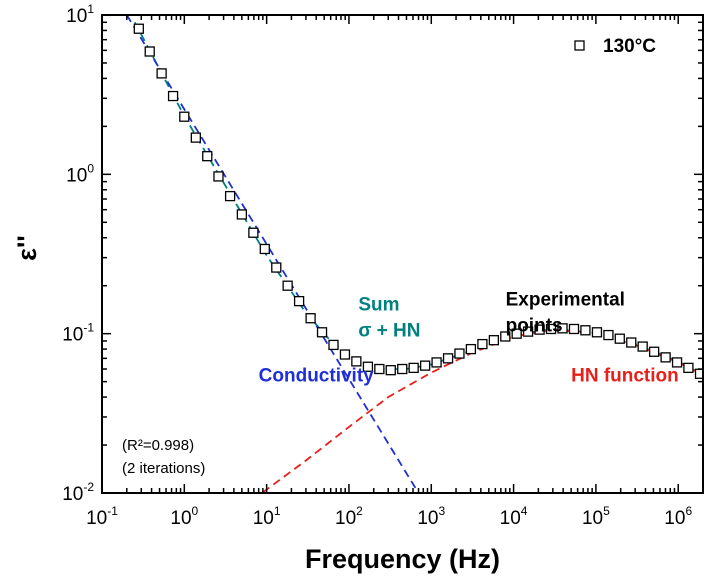 Image resolution: width=704 pixels, height=579 pixels. Describe the element at coordinates (27, 248) in the screenshot. I see `y-axis-title: ε''` at that location.